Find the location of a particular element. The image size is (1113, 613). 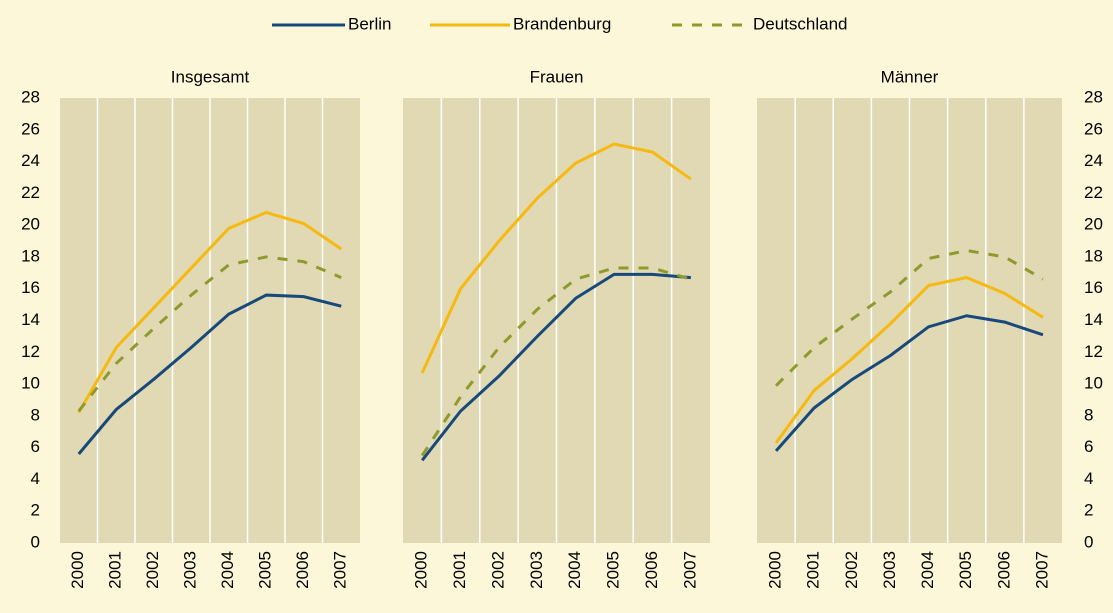

y2-tick-label: 6 is located at coordinates (1088, 446).